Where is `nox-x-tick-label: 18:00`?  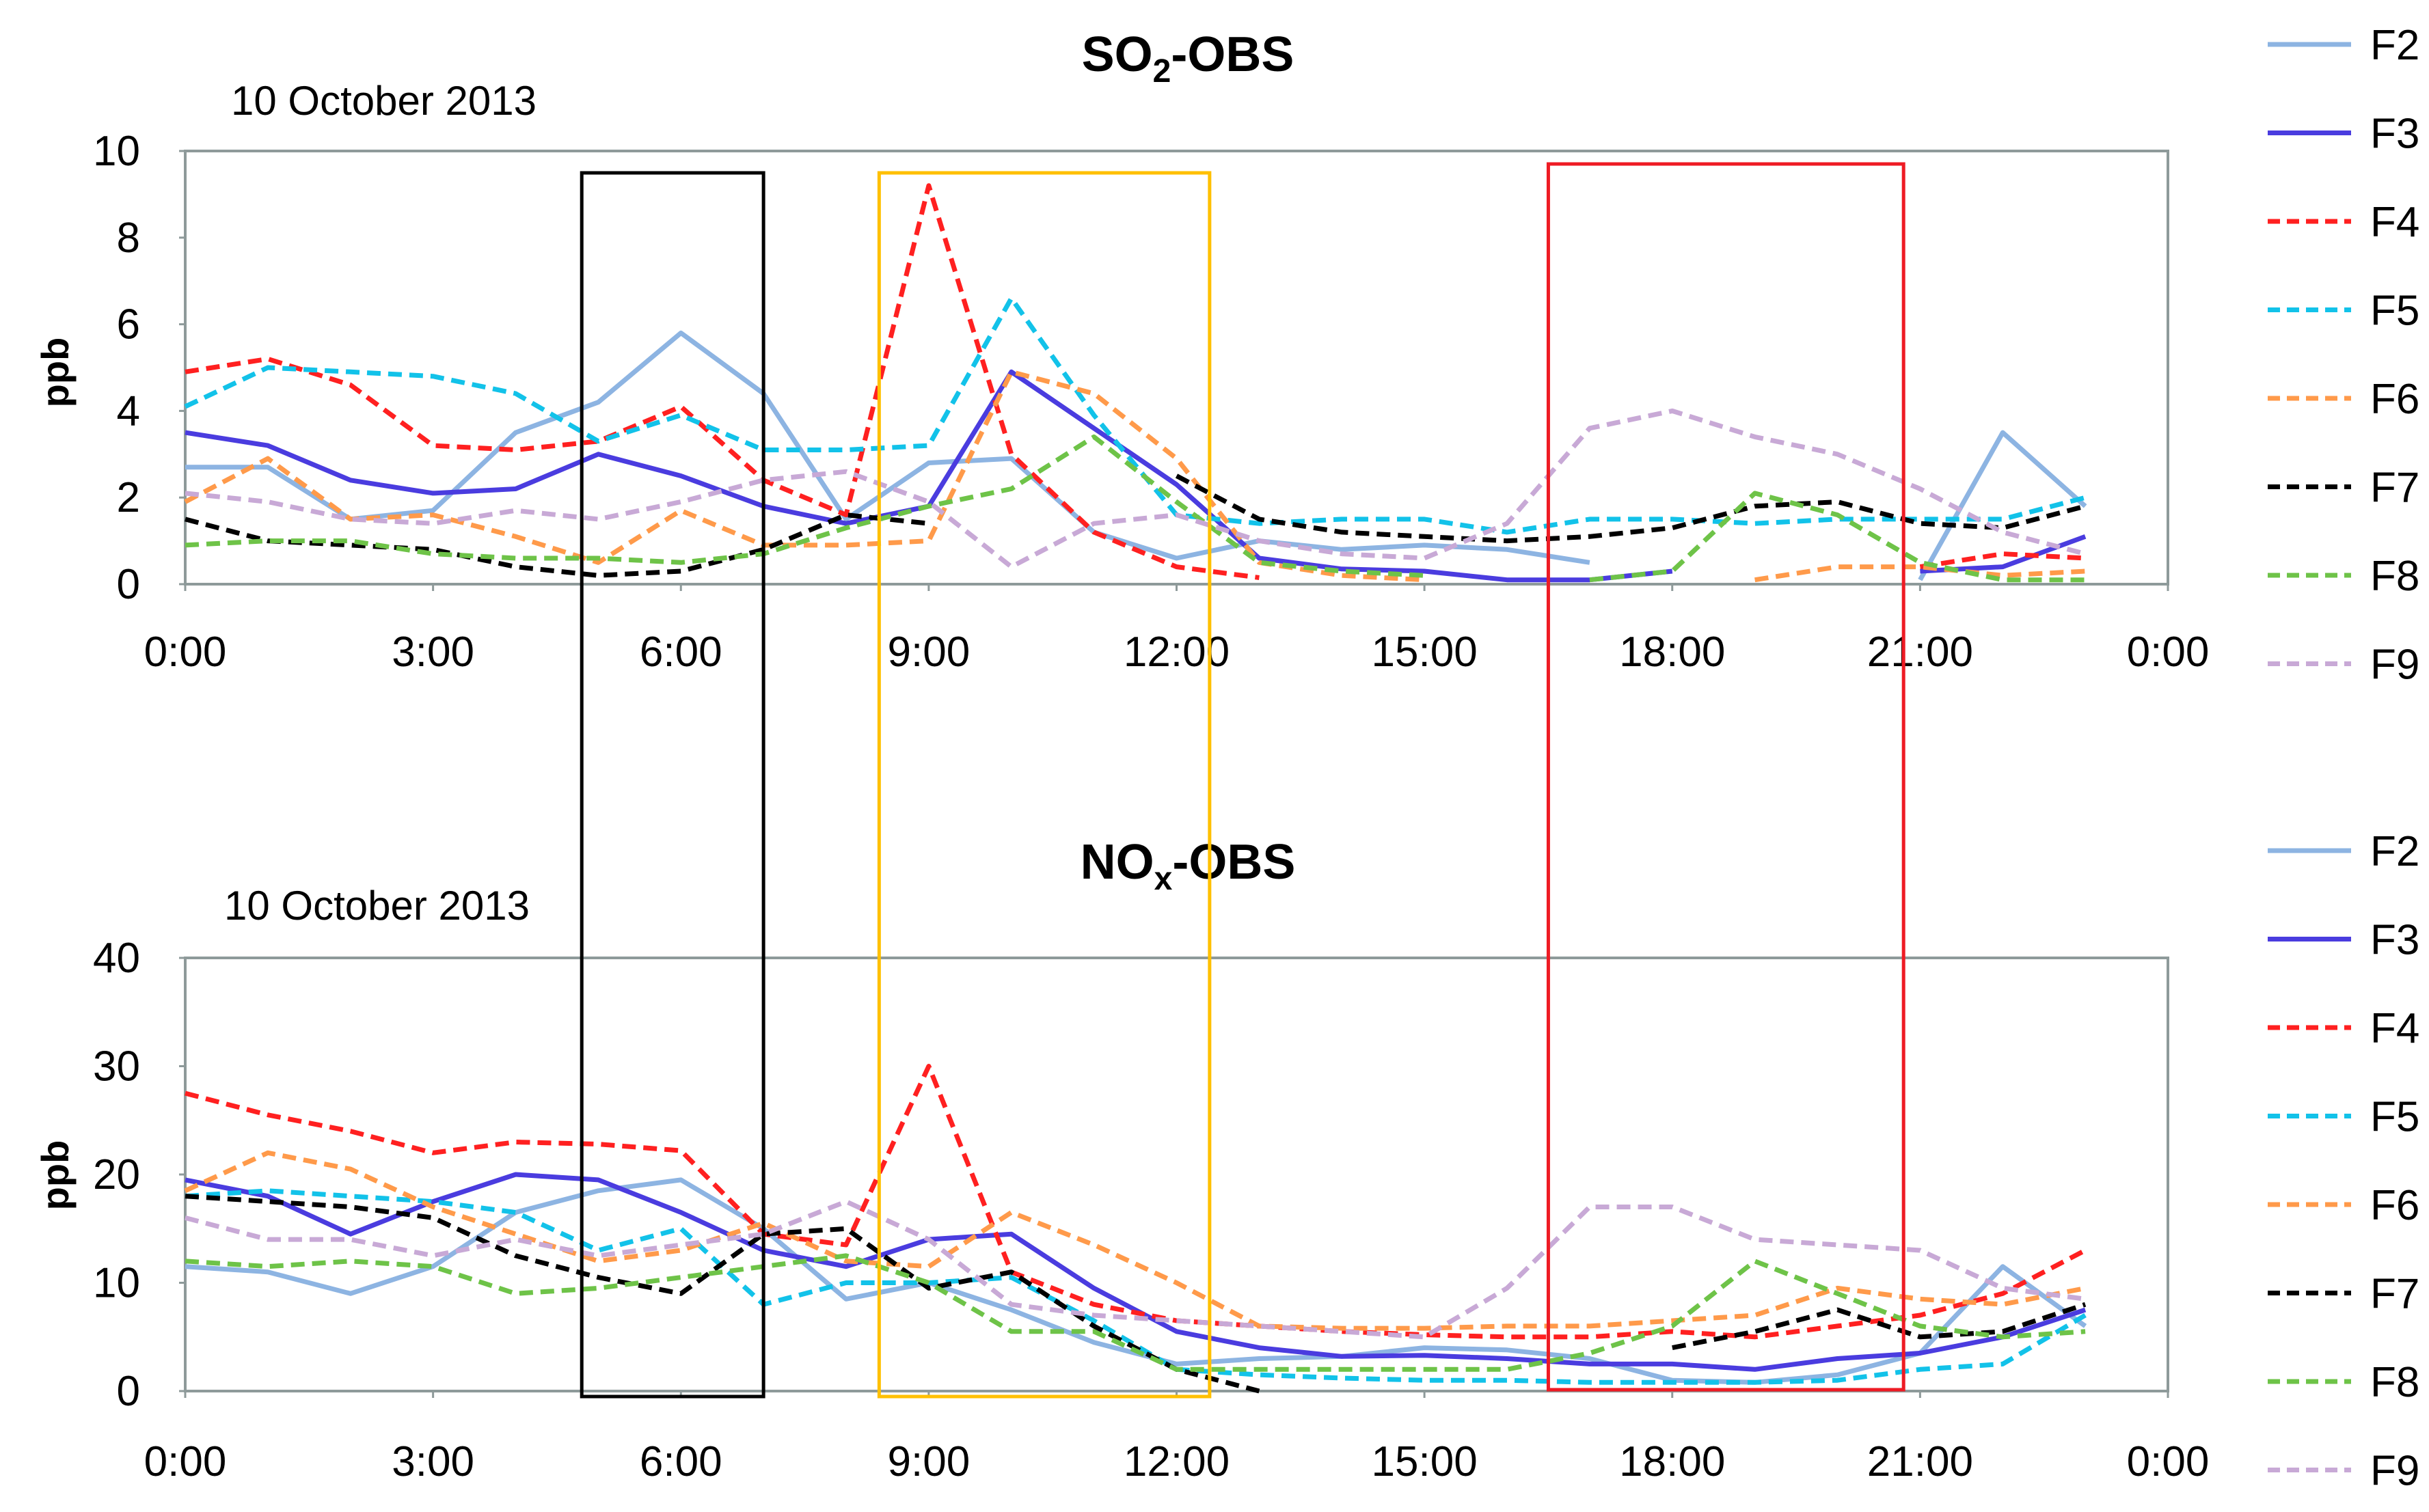
nox-x-tick-label: 18:00 is located at coordinates (1672, 1461).